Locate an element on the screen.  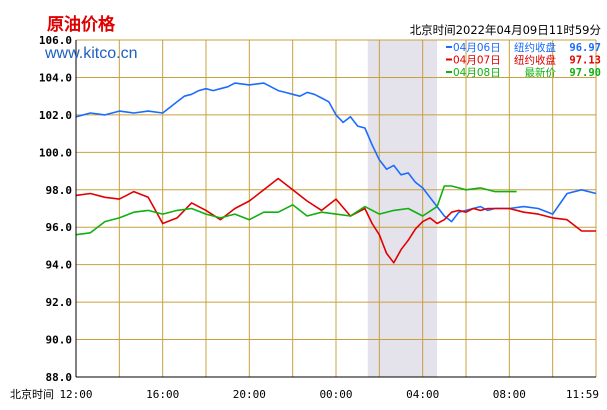
legend-label: 最新价 is located at coordinates (541, 72).